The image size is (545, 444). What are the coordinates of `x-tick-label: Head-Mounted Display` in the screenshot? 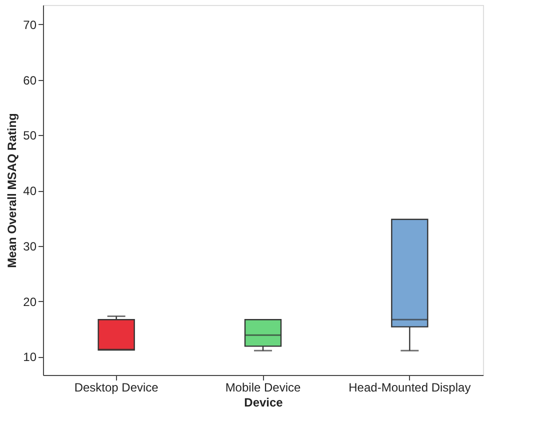 It's located at (409, 387).